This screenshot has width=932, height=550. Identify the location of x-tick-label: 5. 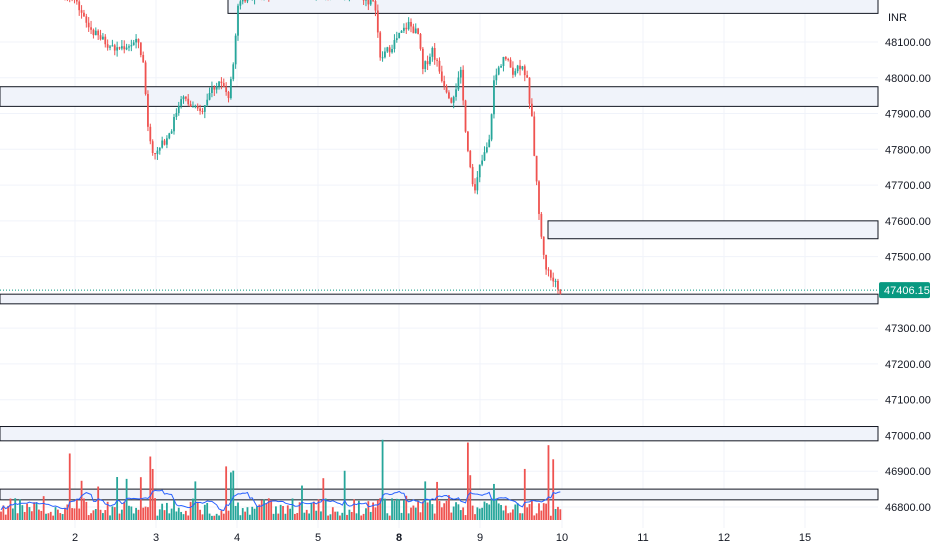
(318, 538).